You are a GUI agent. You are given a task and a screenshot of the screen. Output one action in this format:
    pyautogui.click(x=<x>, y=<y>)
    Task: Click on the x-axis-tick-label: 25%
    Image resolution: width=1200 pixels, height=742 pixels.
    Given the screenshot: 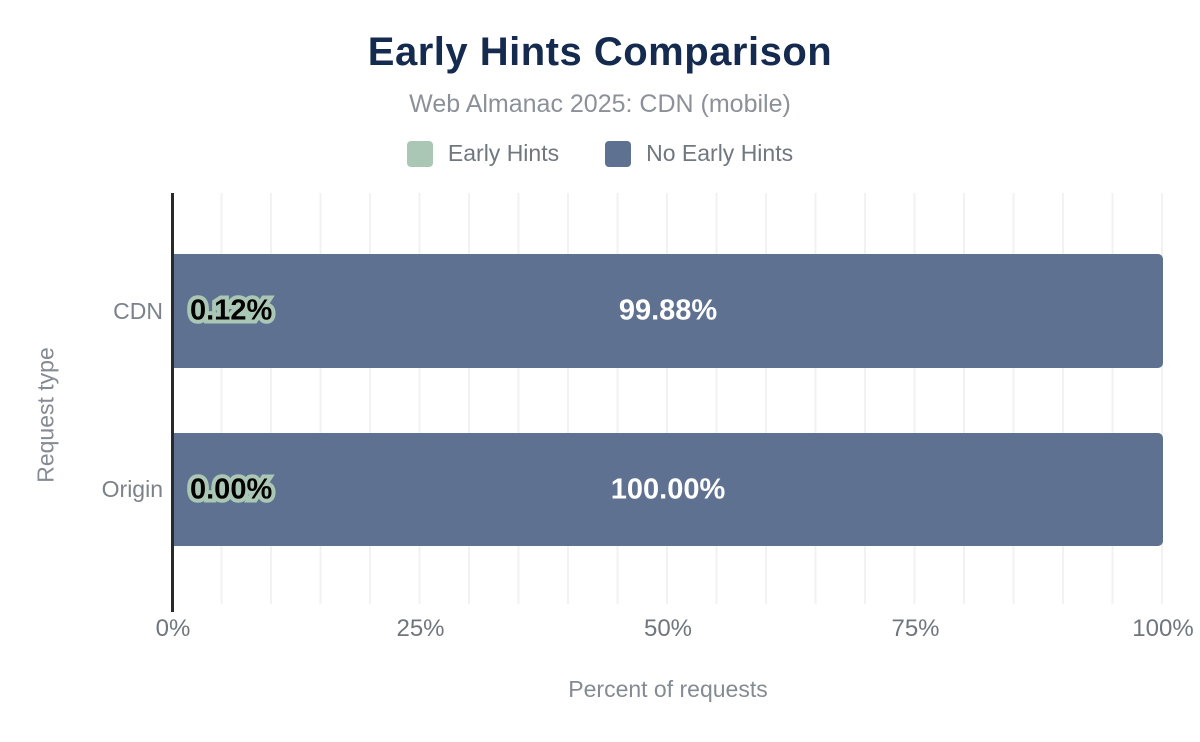 What is the action you would take?
    pyautogui.click(x=420, y=628)
    